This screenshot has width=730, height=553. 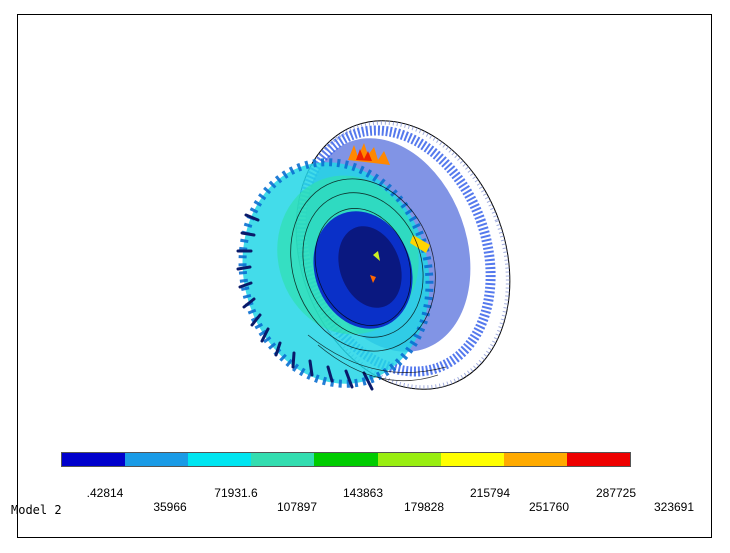 I want to click on contour-lines, so click(x=368, y=280).